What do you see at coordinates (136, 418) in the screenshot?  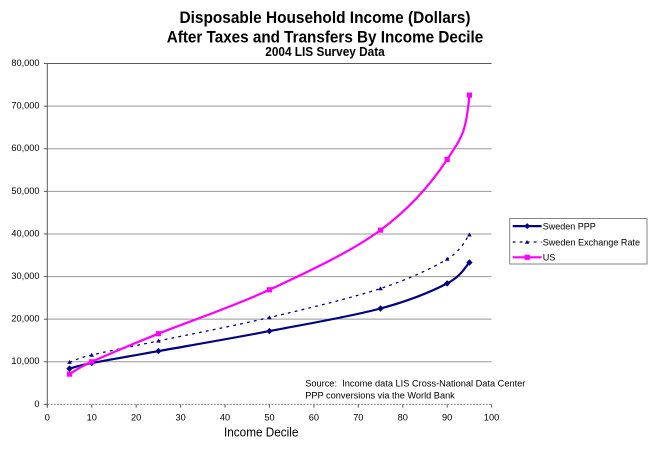 I see `svg-text: 20` at bounding box center [136, 418].